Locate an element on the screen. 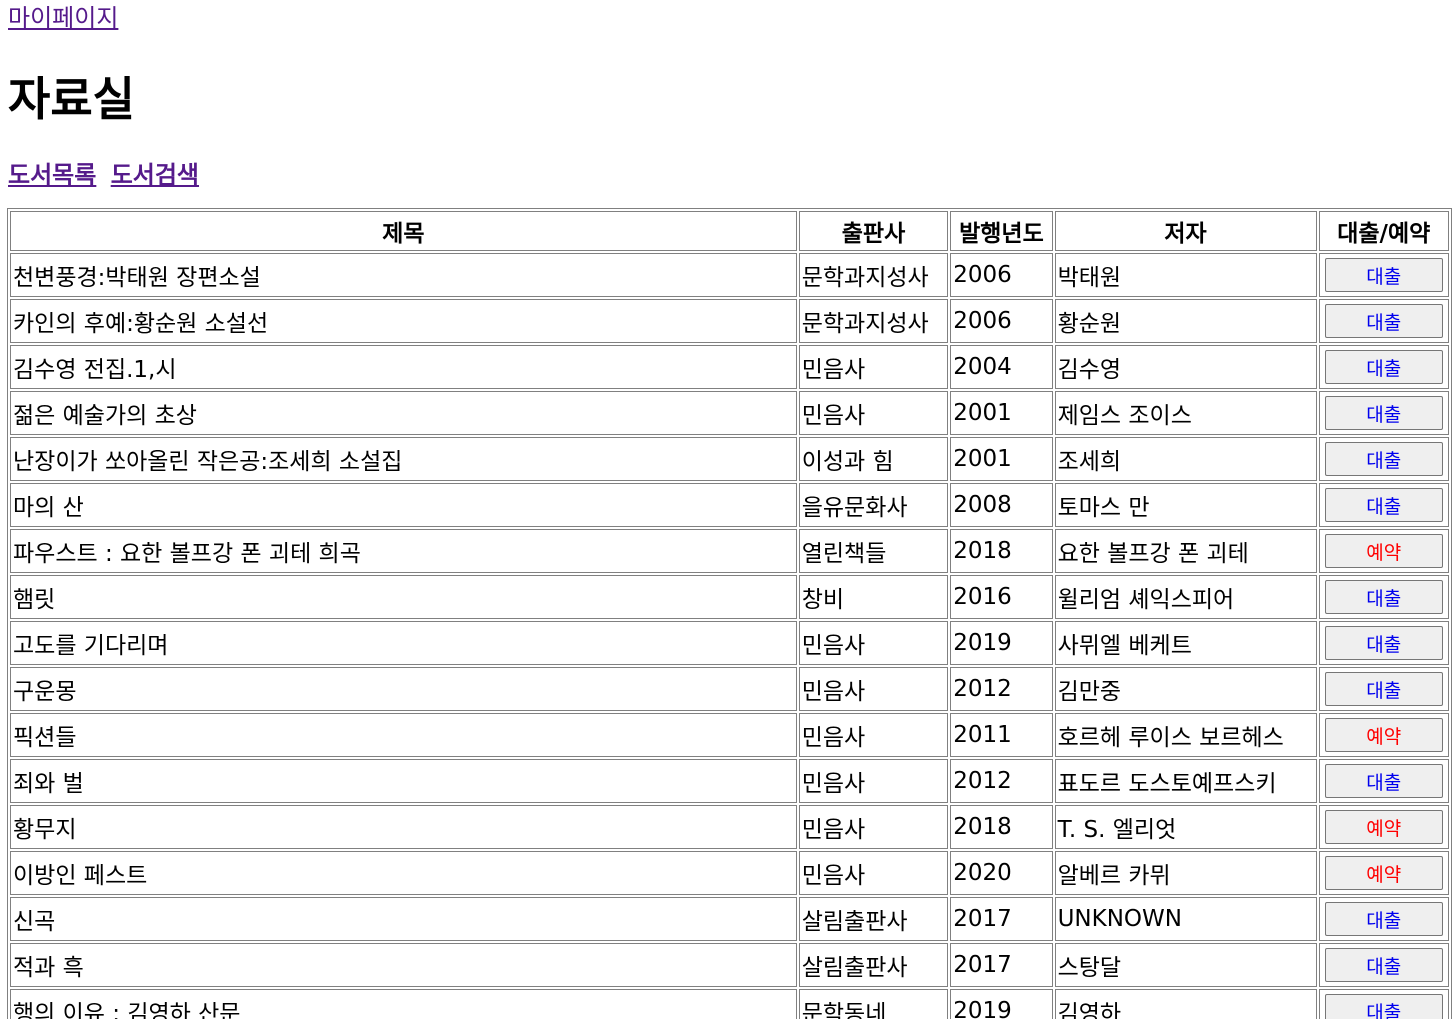 This screenshot has width=1455, height=1019. table-row: 행의 이유 : 김영하 산문 문학동네 2019 김영하 대출 is located at coordinates (729, 1004).